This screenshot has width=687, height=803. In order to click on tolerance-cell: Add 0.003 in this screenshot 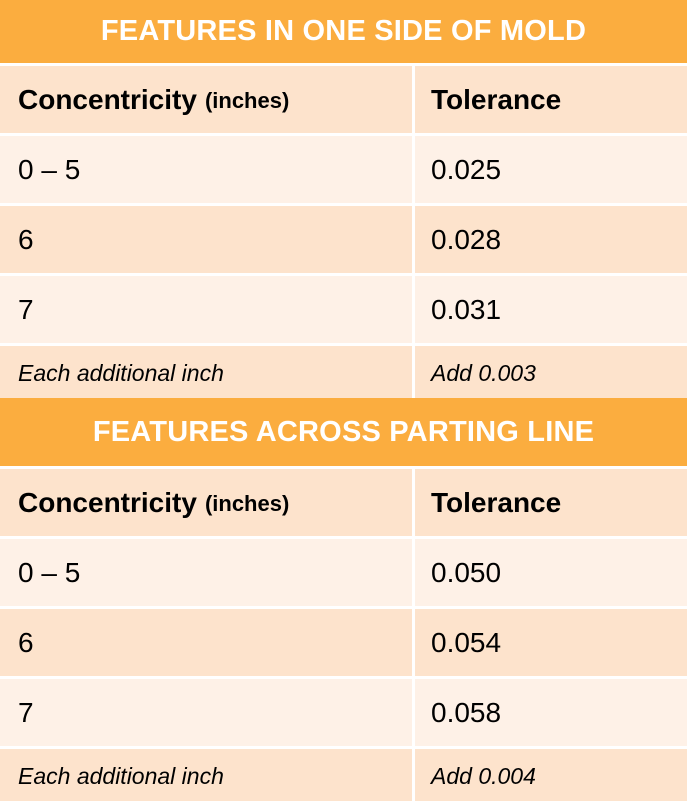, I will do `click(483, 372)`.